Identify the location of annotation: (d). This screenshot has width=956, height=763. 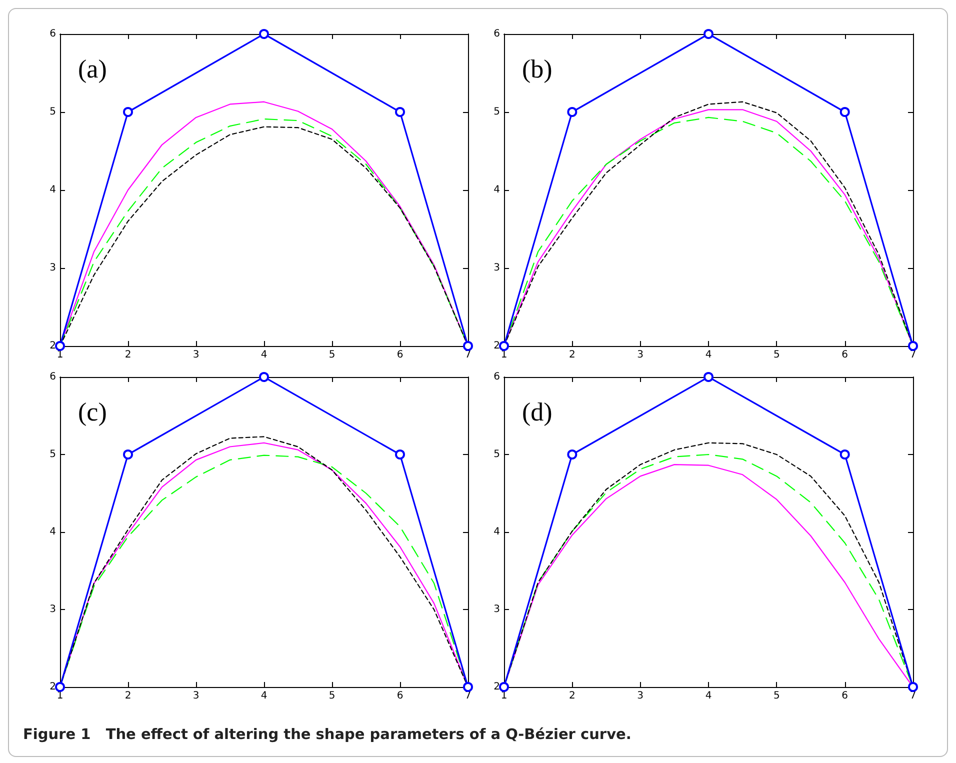
(537, 412).